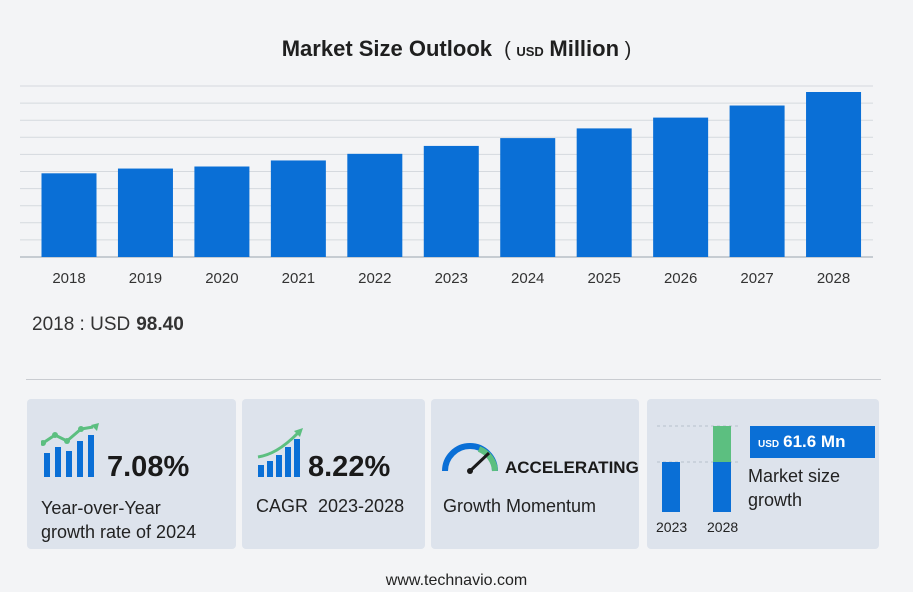 The height and width of the screenshot is (592, 913). I want to click on growth-badge: USD 61.6 Mn, so click(812, 442).